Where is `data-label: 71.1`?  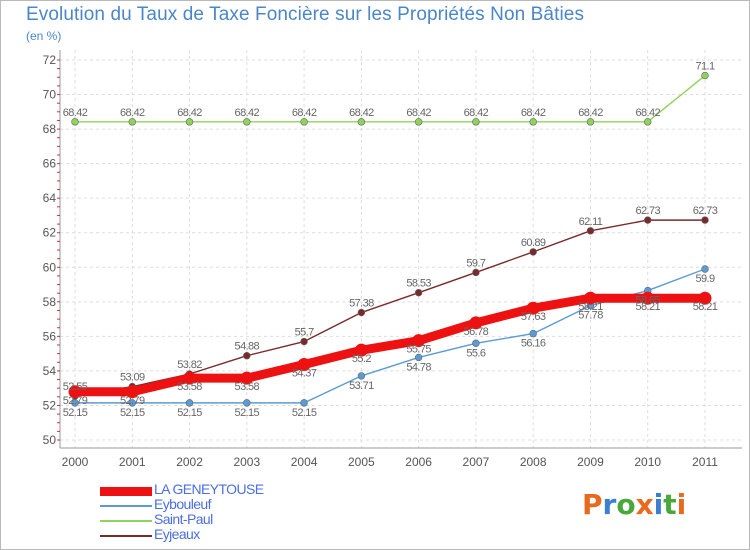 data-label: 71.1 is located at coordinates (704, 67).